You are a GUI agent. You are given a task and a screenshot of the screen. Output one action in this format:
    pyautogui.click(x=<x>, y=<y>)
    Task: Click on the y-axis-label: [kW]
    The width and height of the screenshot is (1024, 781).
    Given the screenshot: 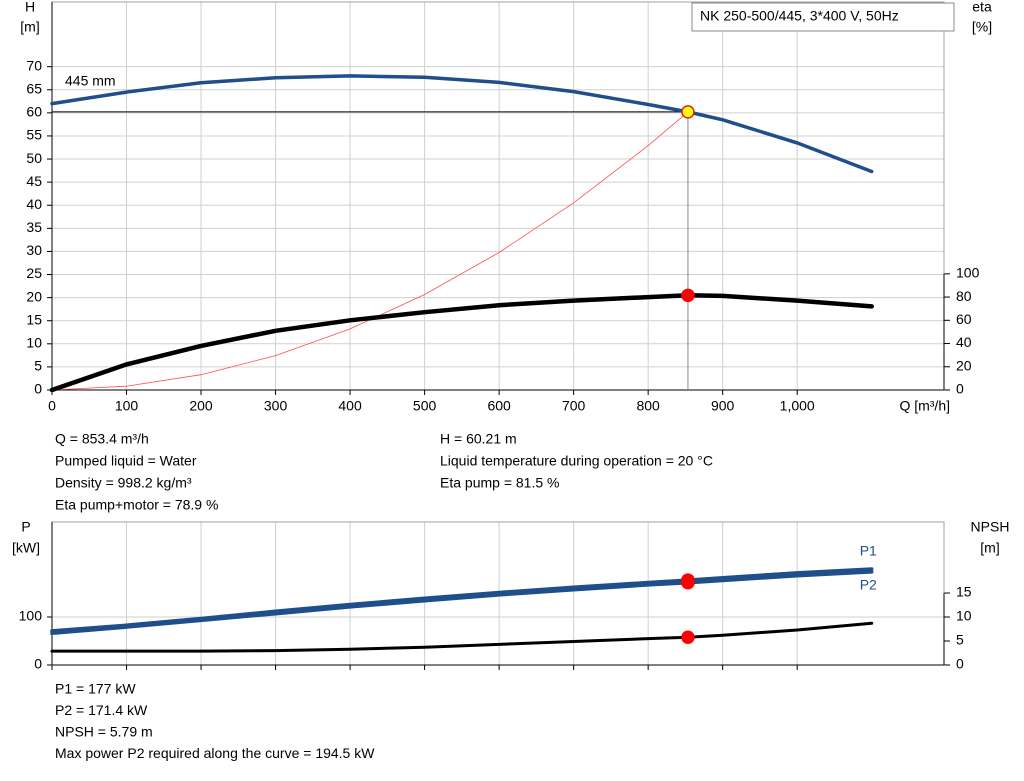 What is the action you would take?
    pyautogui.click(x=26, y=548)
    